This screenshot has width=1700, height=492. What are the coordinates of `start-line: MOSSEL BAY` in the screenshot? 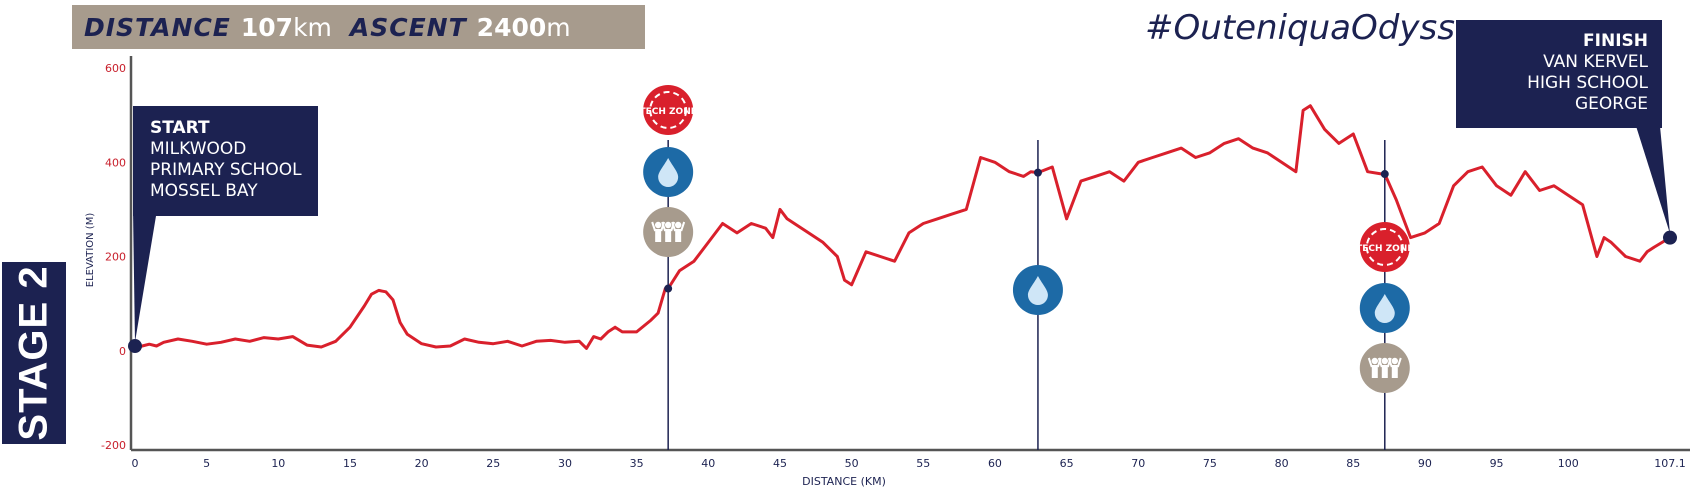 It's located at (204, 191).